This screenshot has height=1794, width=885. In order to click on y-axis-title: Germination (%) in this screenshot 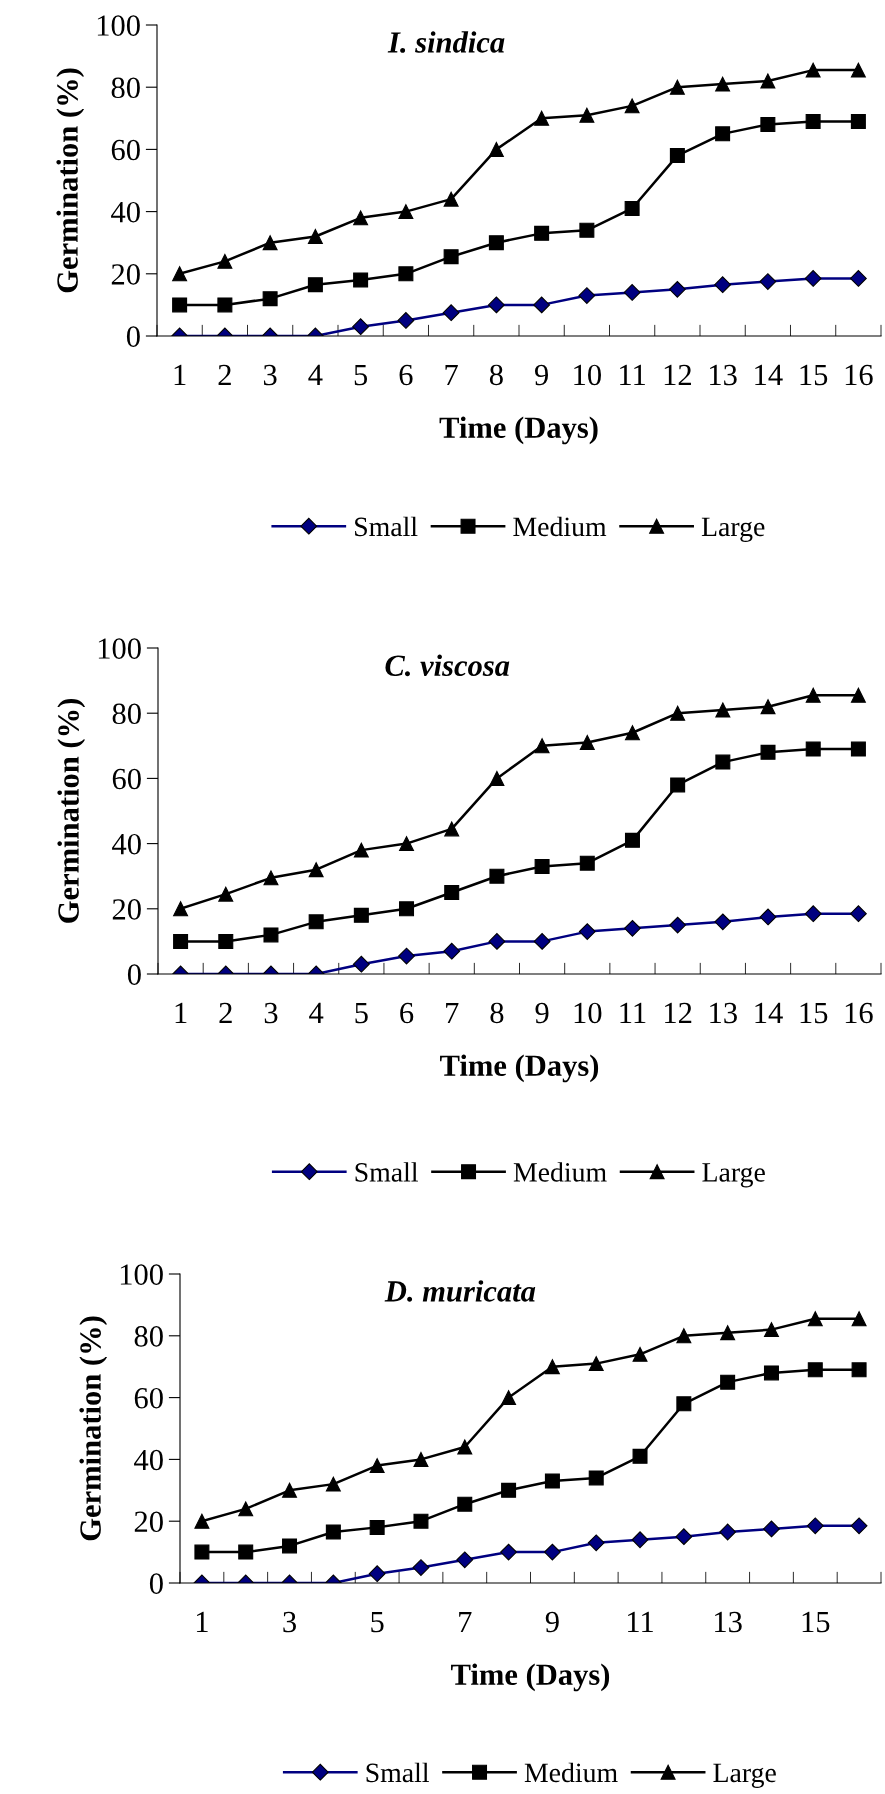, I will do `click(70, 180)`.